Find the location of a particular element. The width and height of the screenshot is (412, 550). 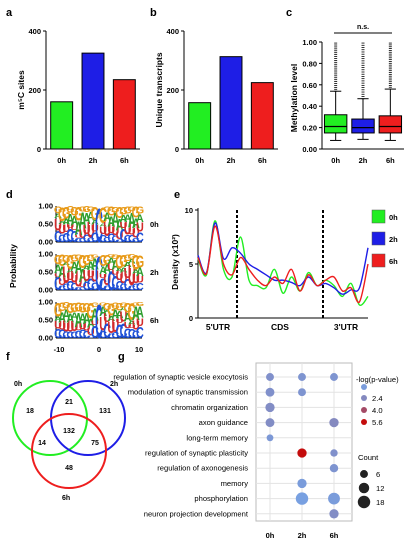

panel-a-ylabel: m⁵C sites is located at coordinates (21, 90).